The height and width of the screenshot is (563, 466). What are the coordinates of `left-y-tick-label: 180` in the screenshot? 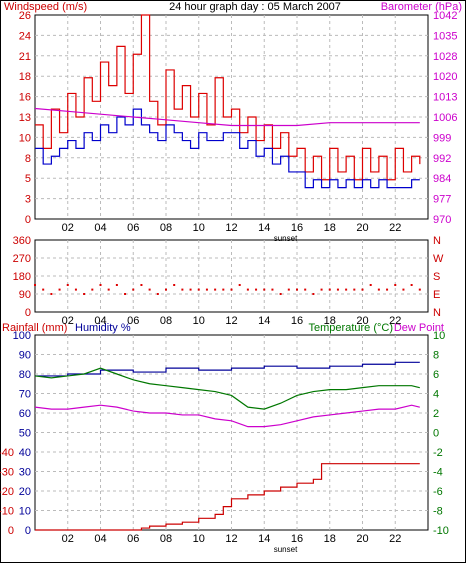 It's located at (22, 277).